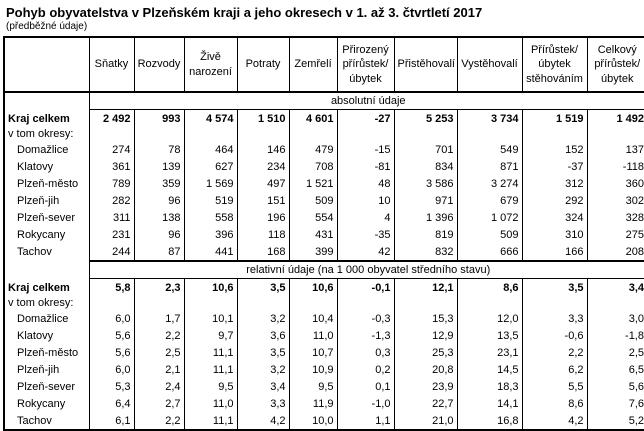 The height and width of the screenshot is (431, 644). I want to click on row-label-district: Klatovy, so click(47, 166).